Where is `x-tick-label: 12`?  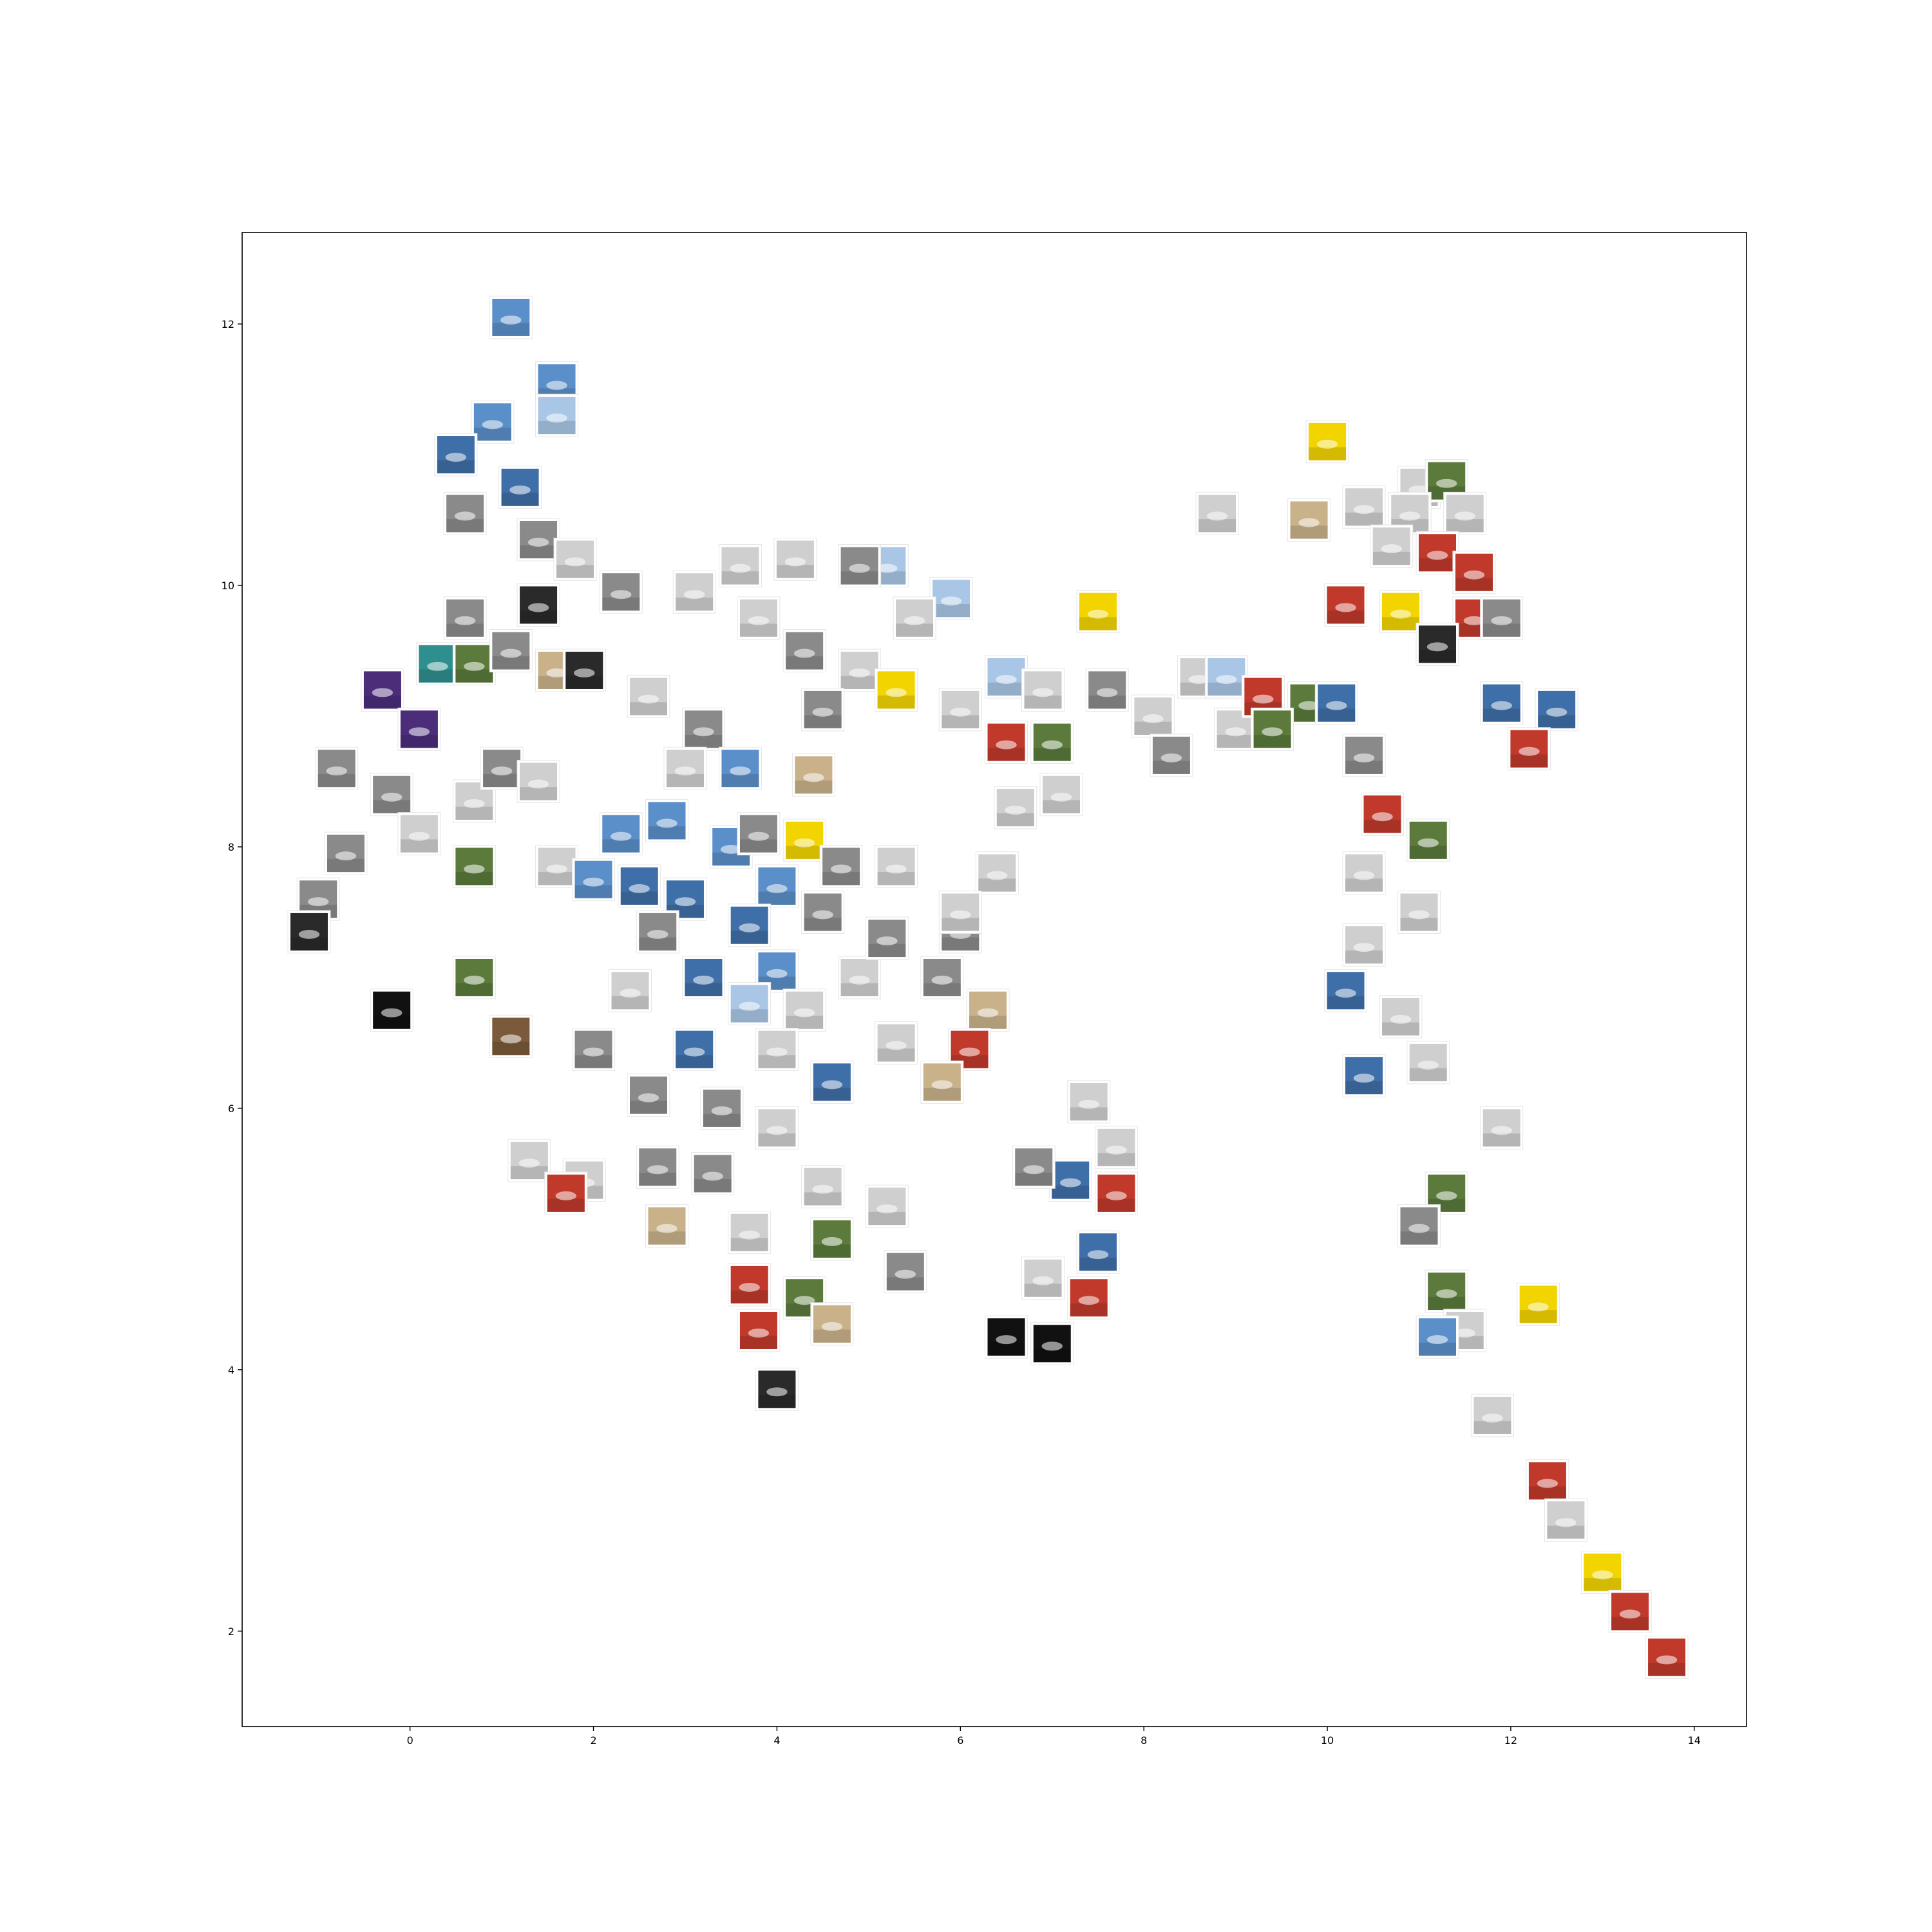
x-tick-label: 12 is located at coordinates (1510, 1740).